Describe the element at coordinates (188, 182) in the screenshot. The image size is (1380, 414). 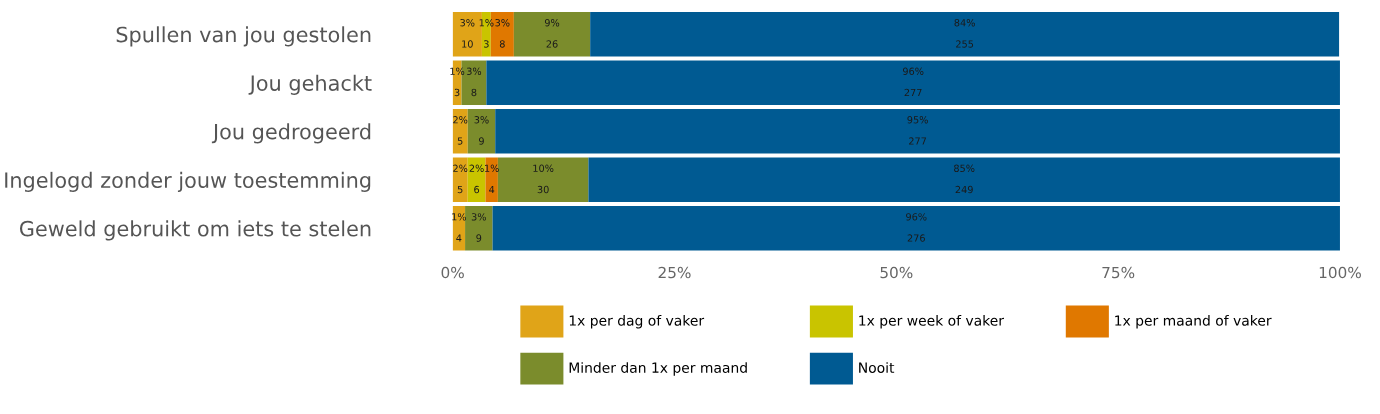
I see `y-tick-label: Ingelogd zonder jouw toestemming` at that location.